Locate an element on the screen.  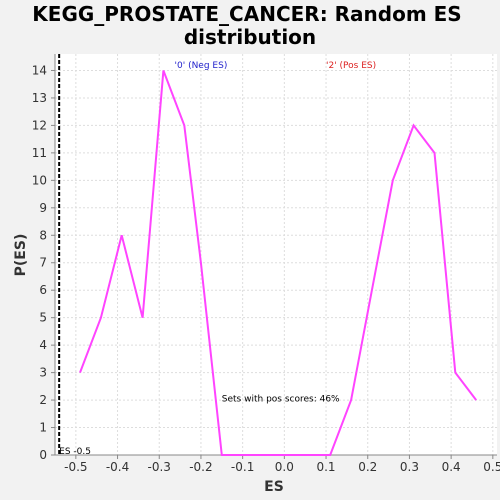
x-tick-label: 0.0 is located at coordinates (284, 467).